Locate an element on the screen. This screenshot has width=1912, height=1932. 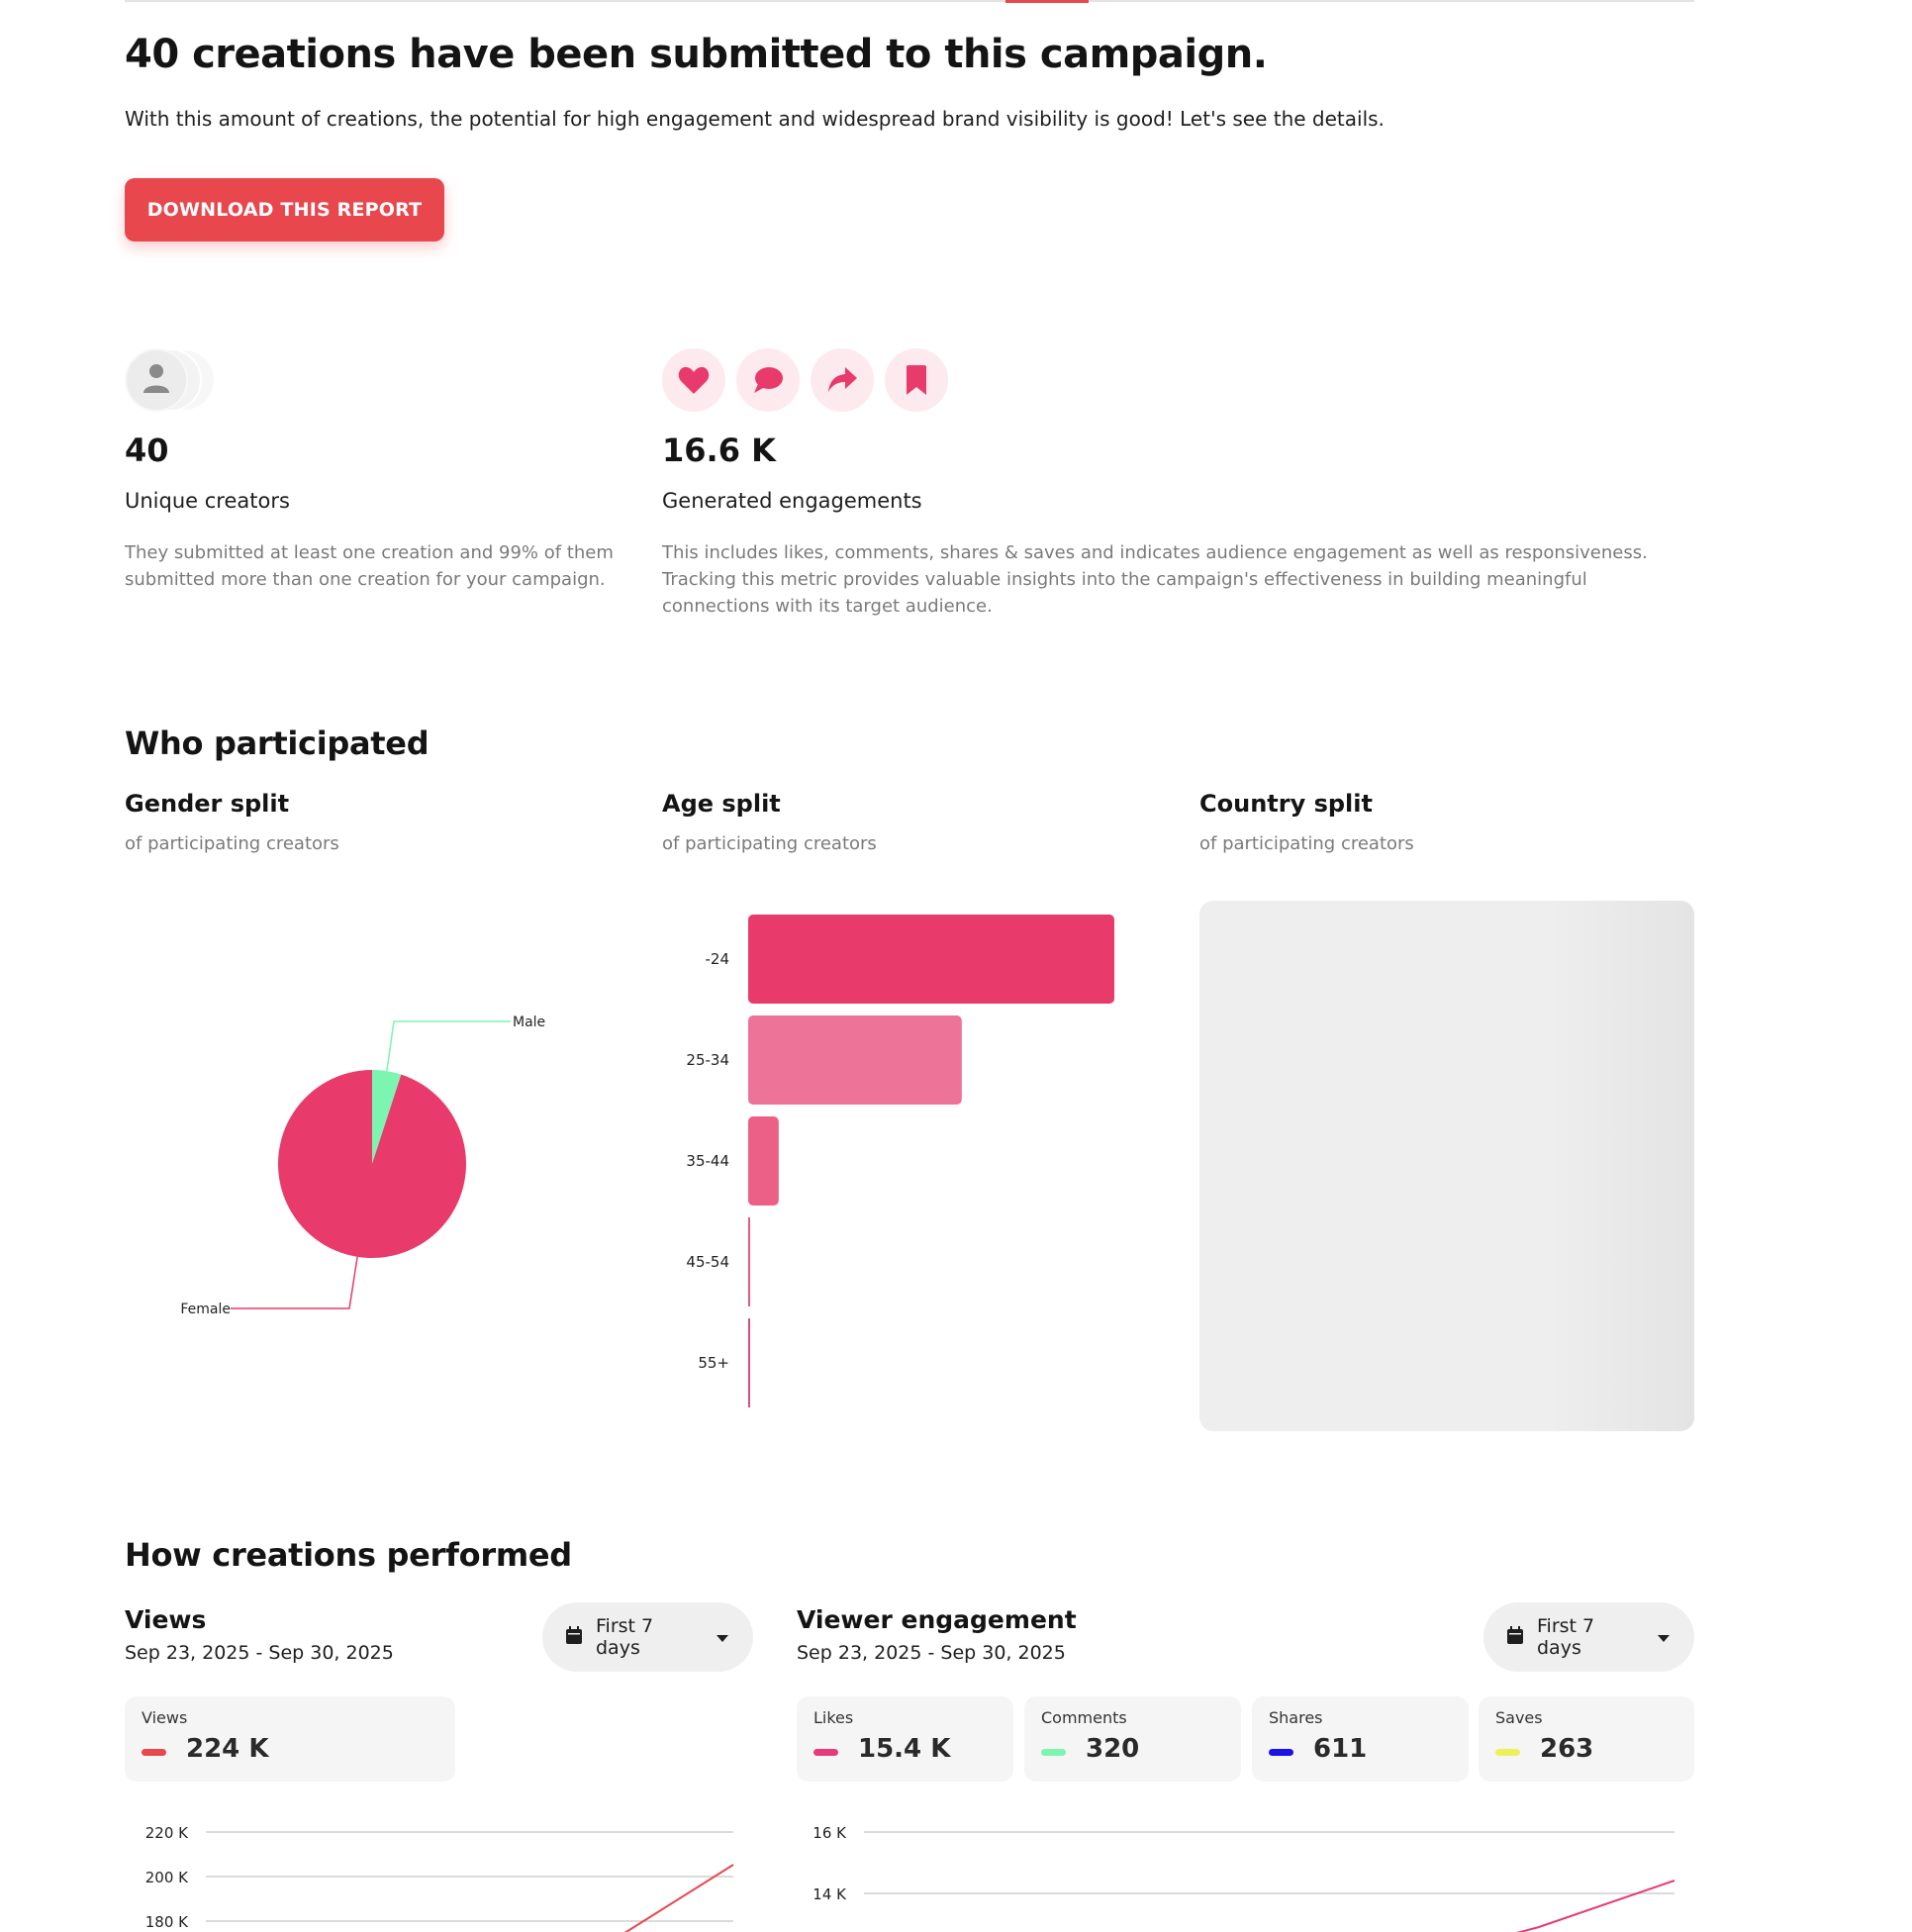
share-icon is located at coordinates (843, 380).